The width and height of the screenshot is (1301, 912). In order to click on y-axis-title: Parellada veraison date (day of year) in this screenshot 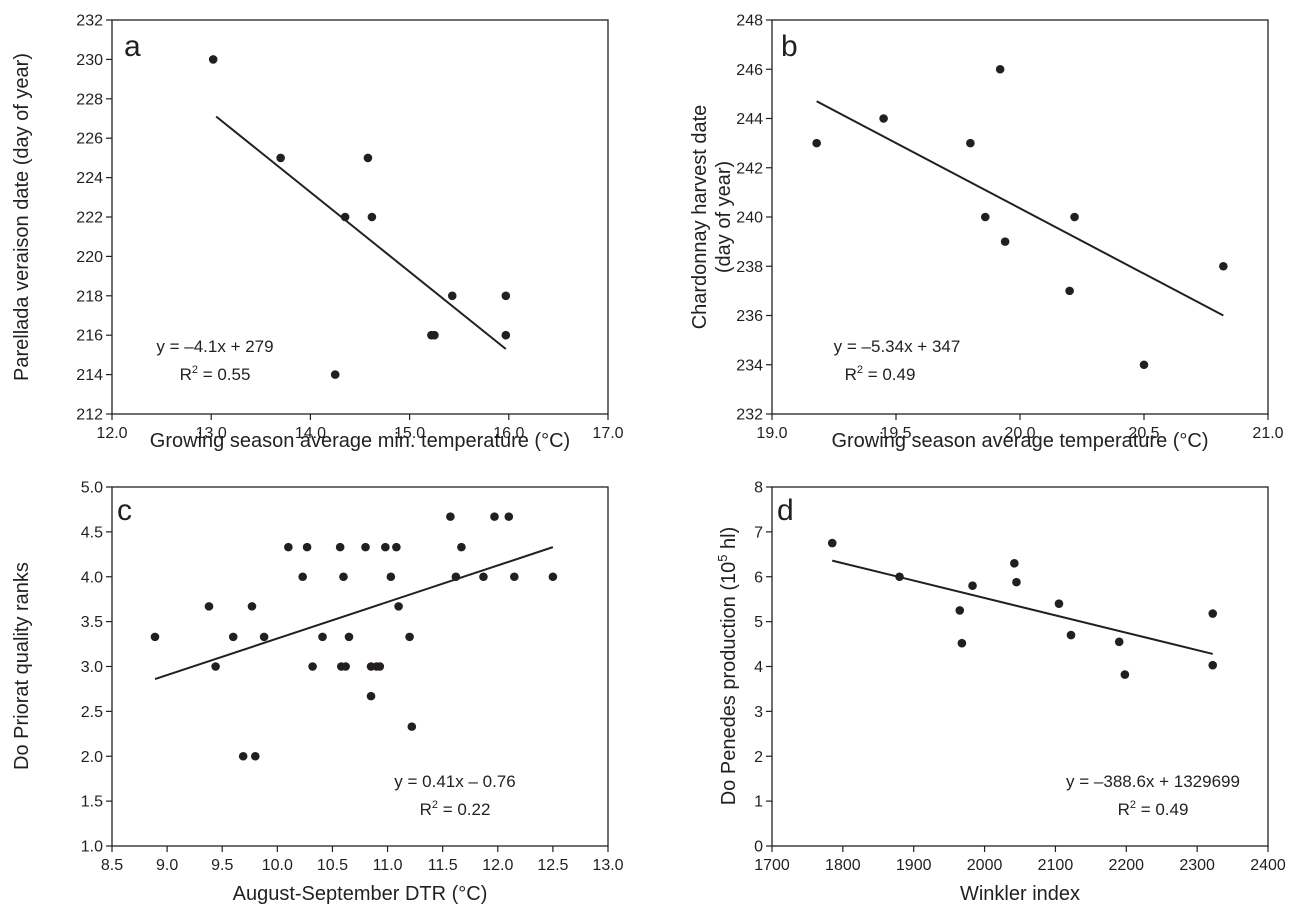, I will do `click(22, 217)`.